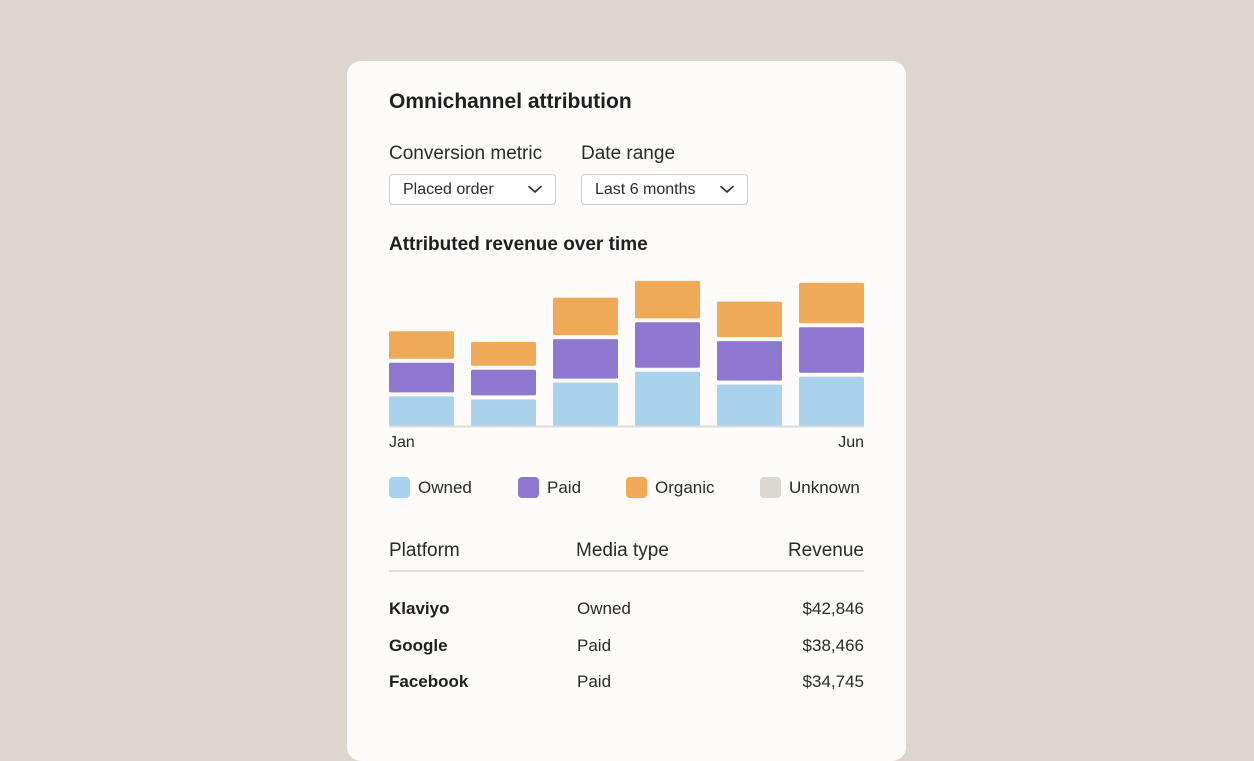  I want to click on legend-item-organic: Organic, so click(670, 487).